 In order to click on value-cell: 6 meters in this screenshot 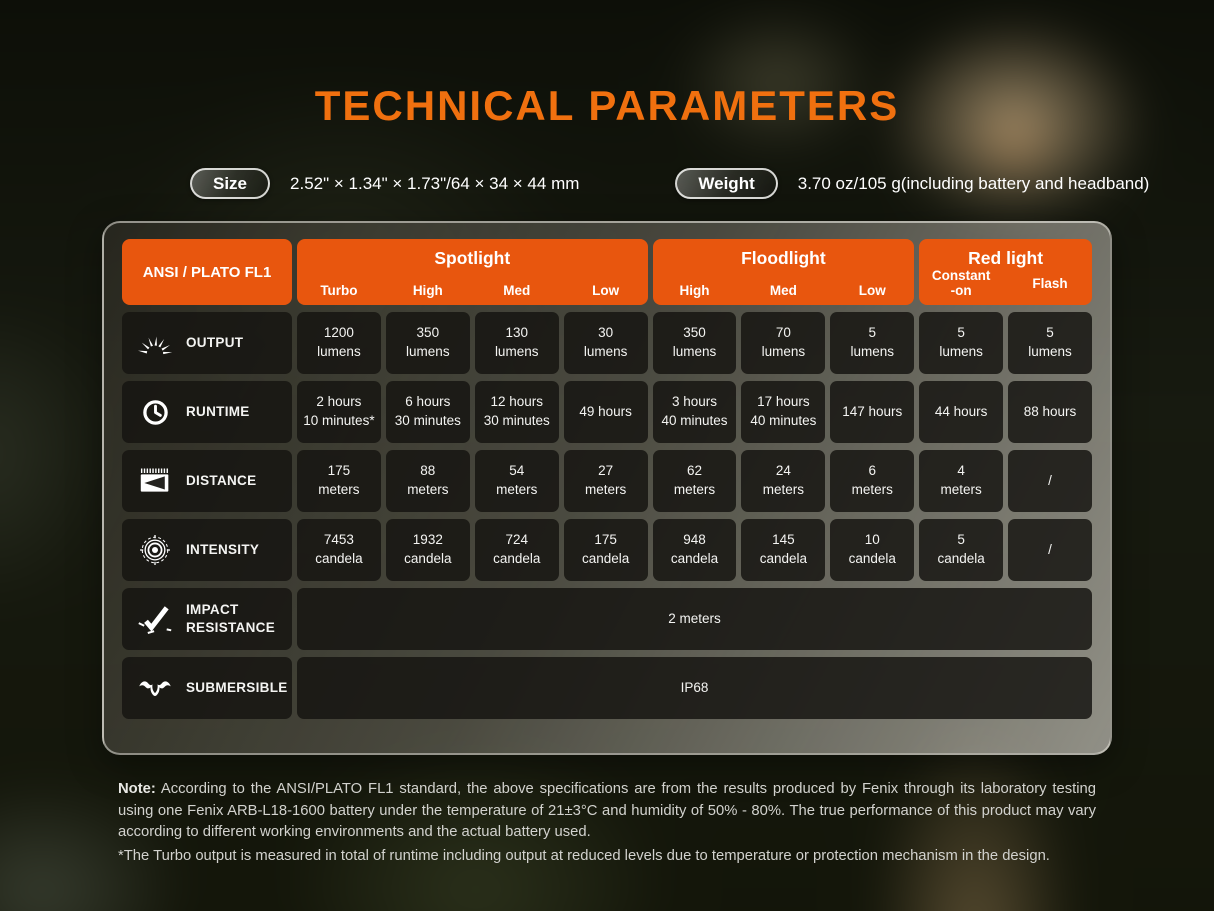, I will do `click(872, 481)`.